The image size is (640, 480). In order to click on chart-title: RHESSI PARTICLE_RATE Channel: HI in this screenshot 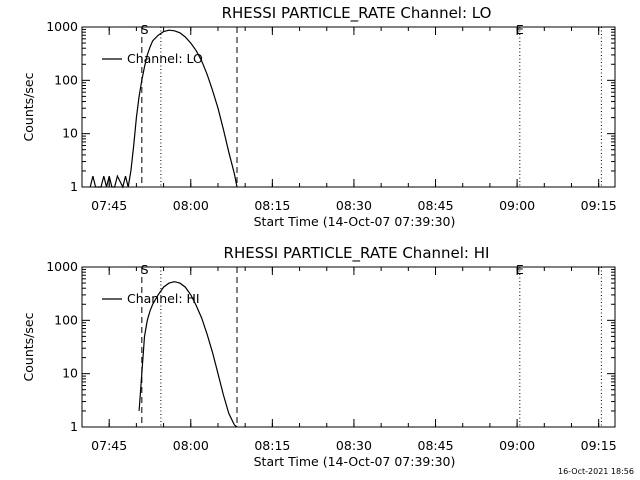, I will do `click(357, 253)`.